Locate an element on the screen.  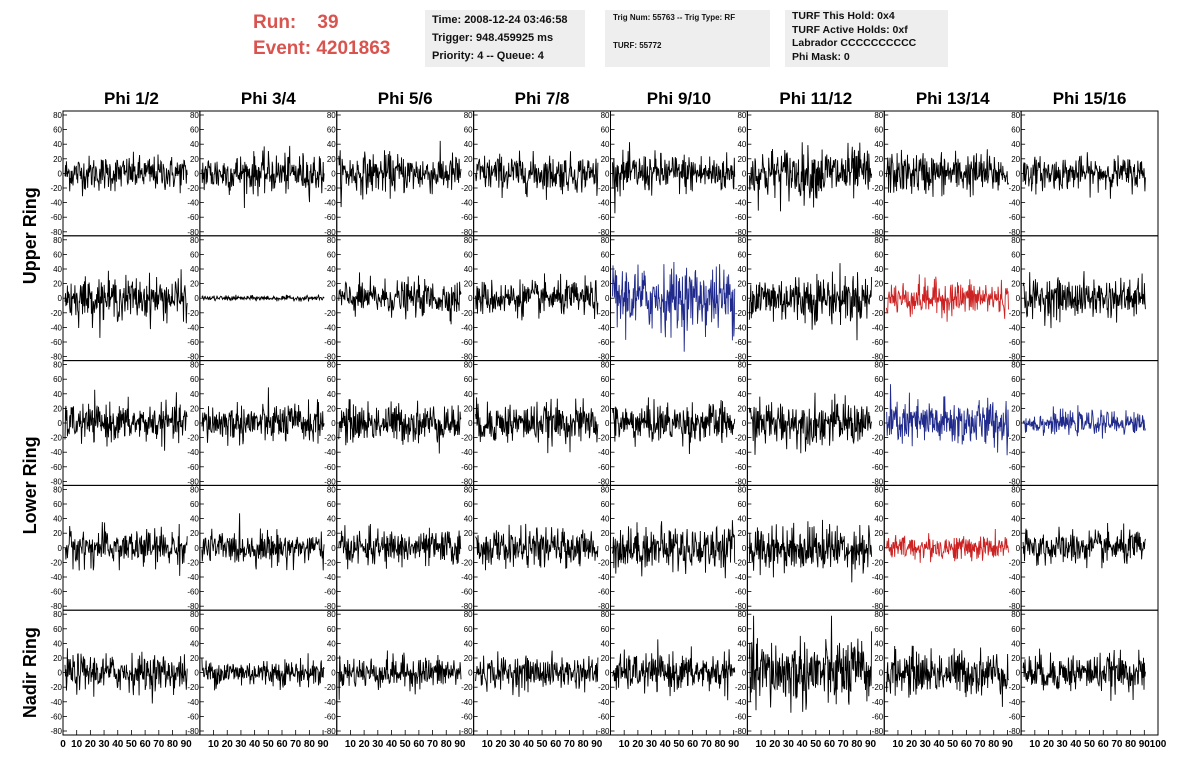
column-title: Phi 1/2 is located at coordinates (131, 98).